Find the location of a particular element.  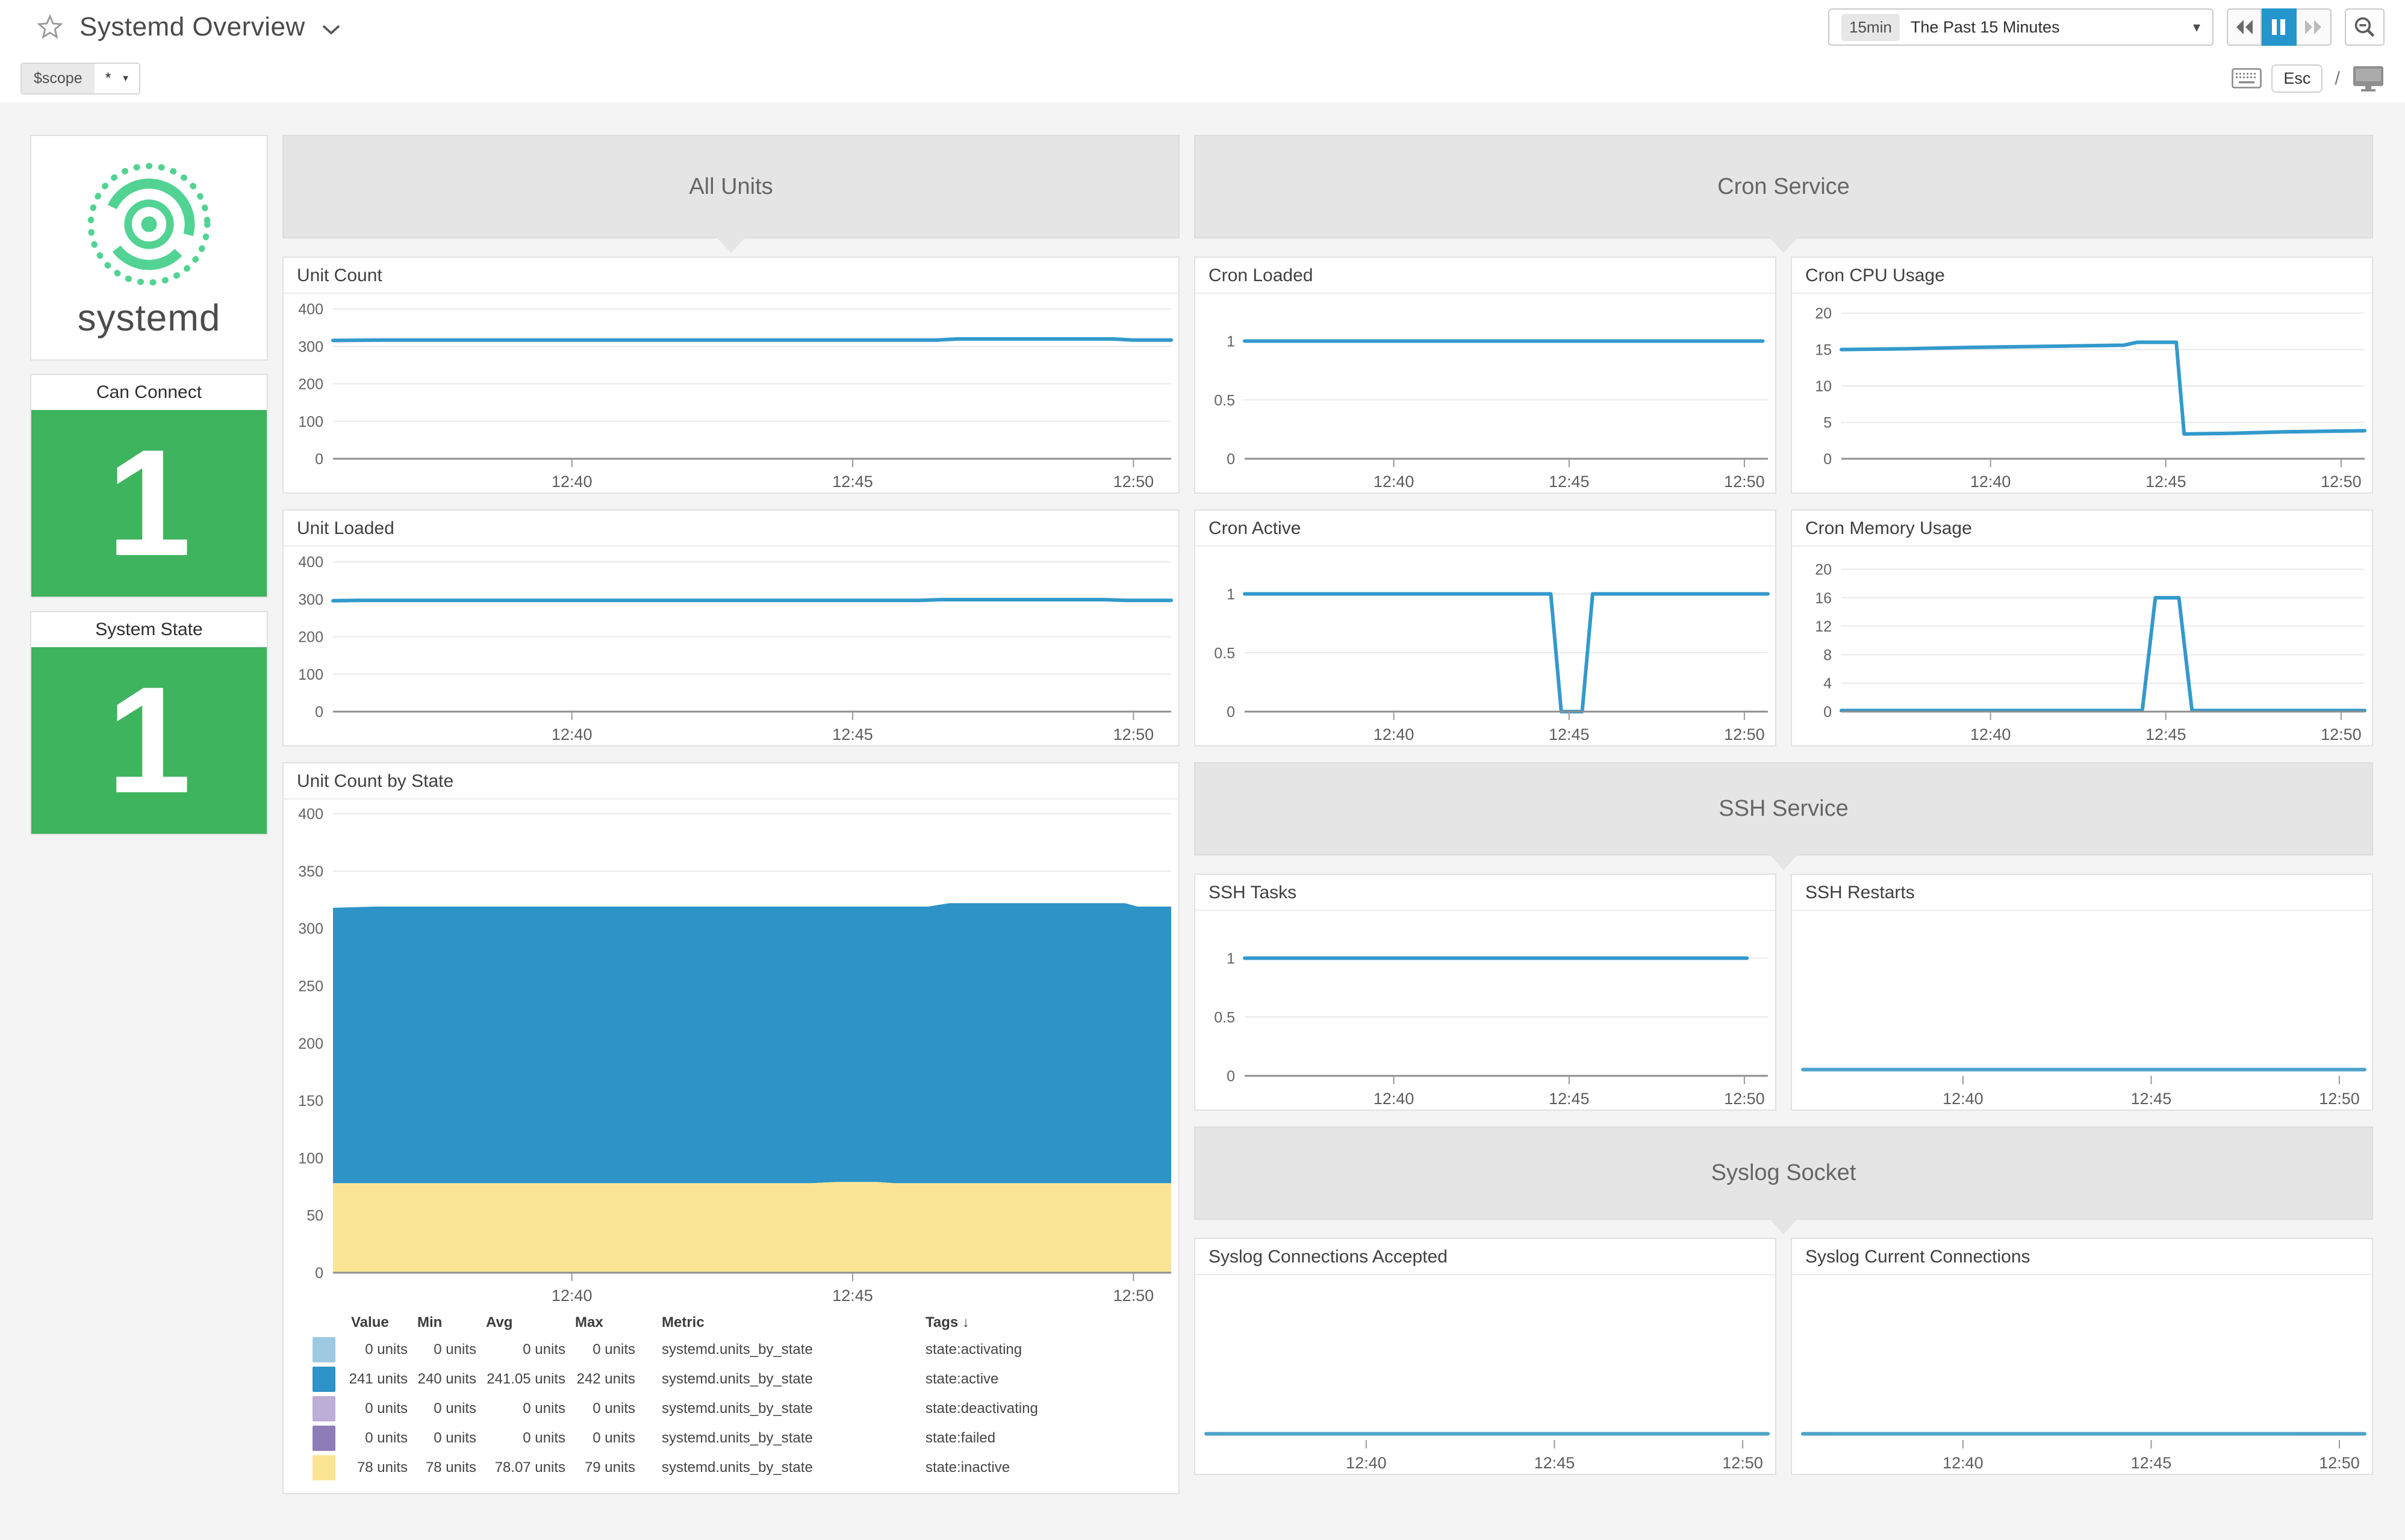

time-range-caret-icon: ▾ is located at coordinates (2196, 28).